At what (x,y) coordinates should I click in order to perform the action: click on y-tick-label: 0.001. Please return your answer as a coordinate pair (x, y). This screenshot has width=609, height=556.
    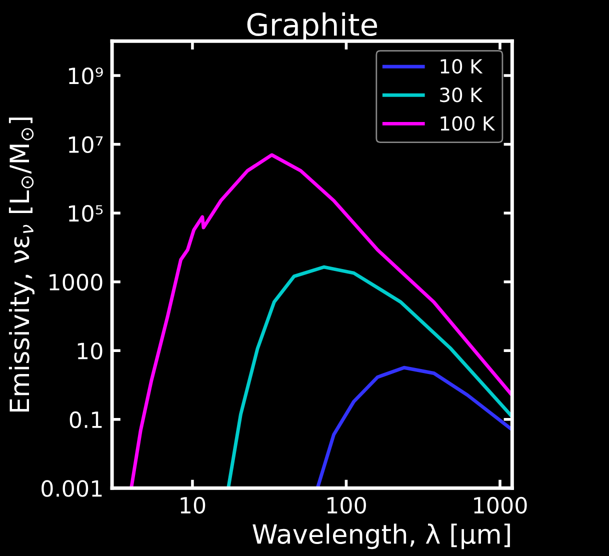
    Looking at the image, I should click on (72, 488).